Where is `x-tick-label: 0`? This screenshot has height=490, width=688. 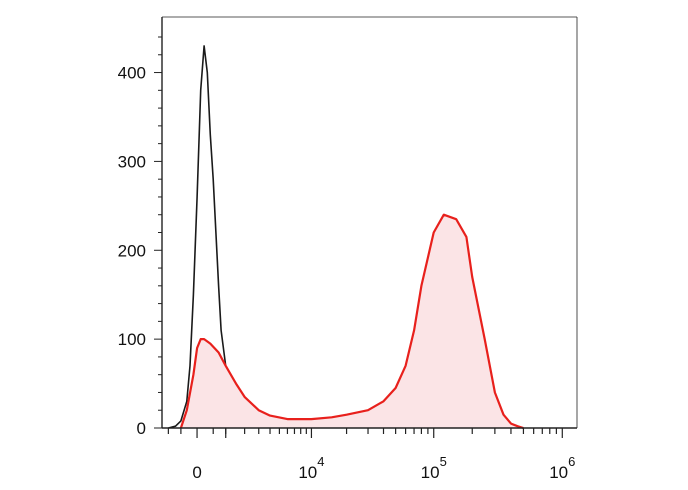 x-tick-label: 0 is located at coordinates (196, 472).